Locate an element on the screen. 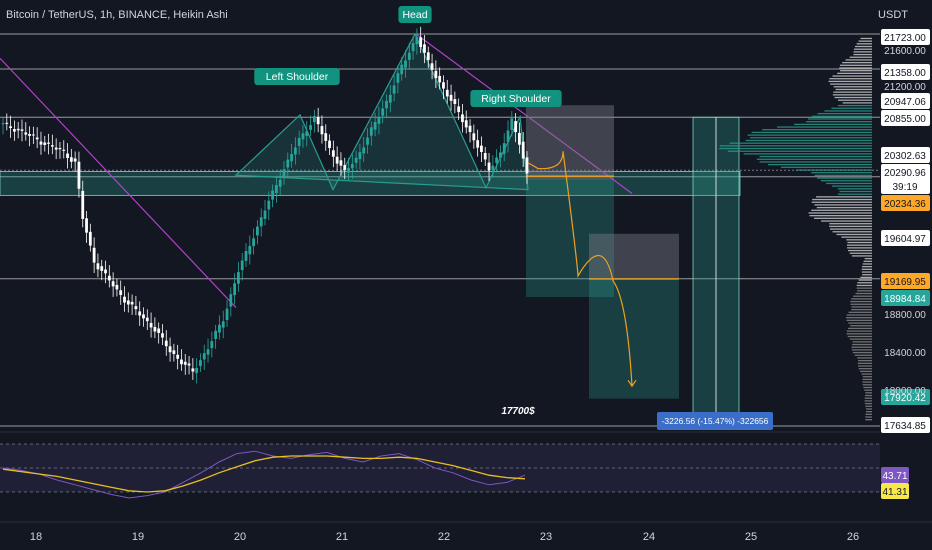 Image resolution: width=932 pixels, height=550 pixels. projection-arrow is located at coordinates (632, 383).